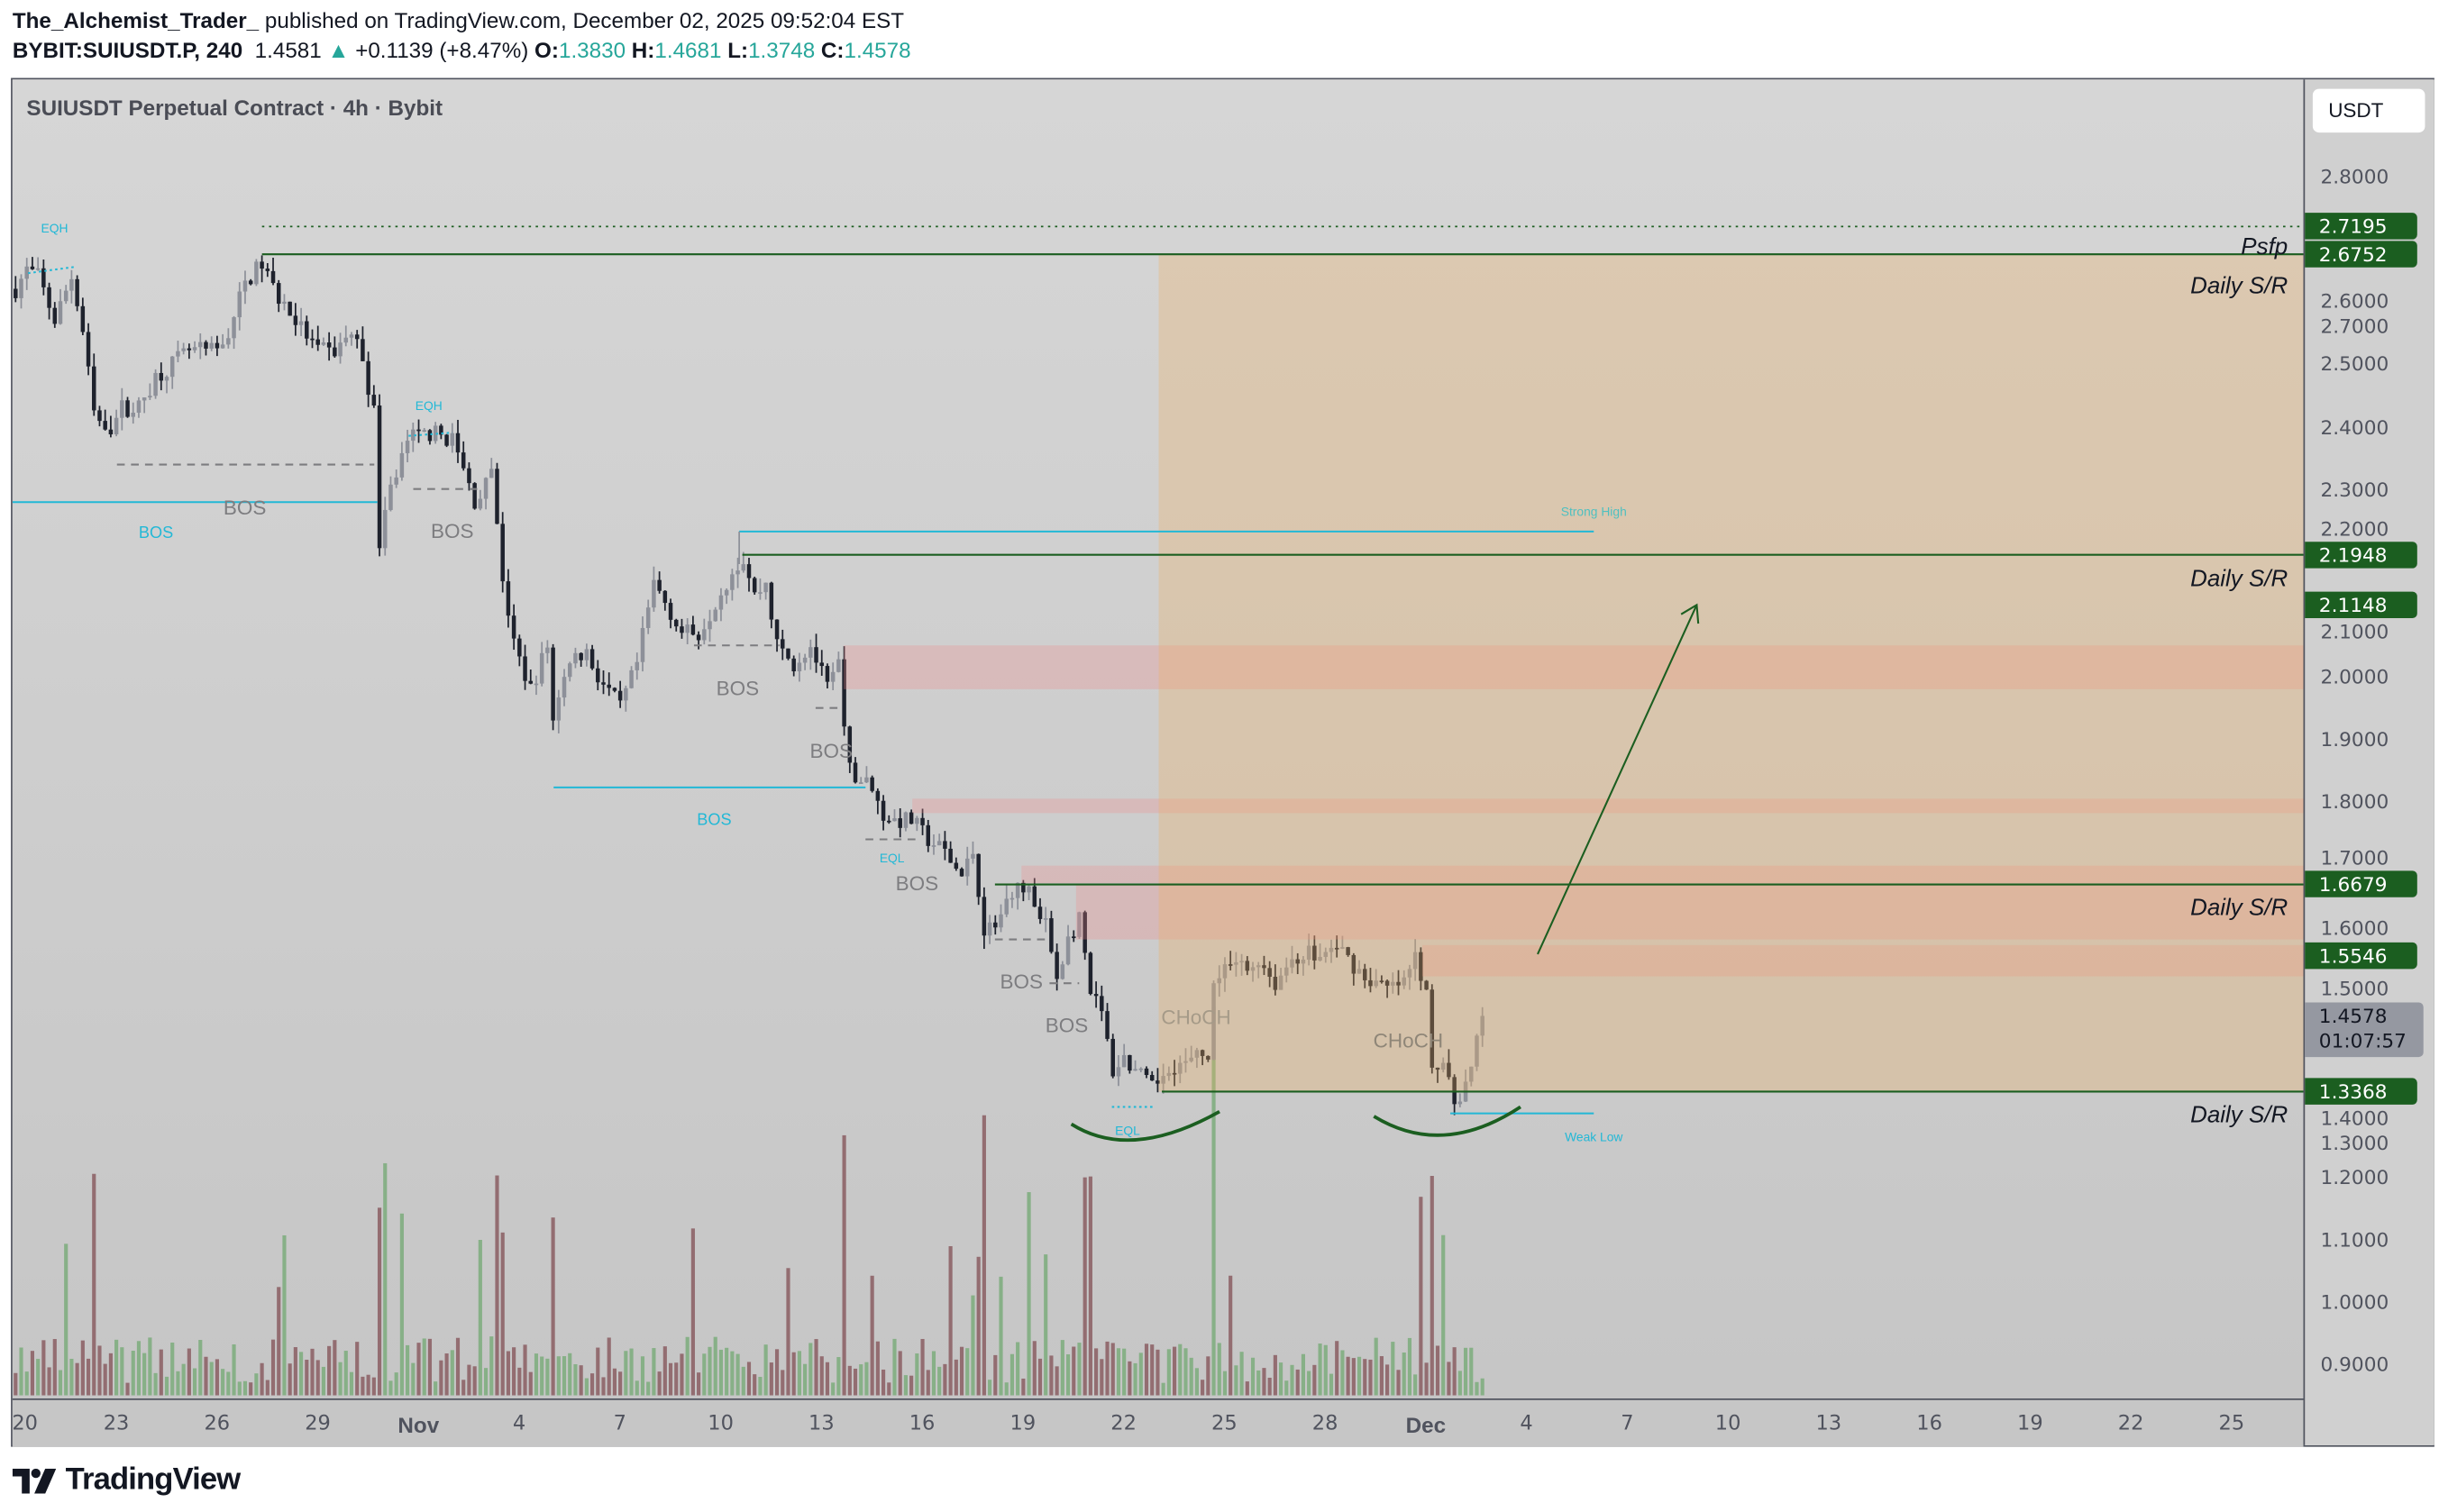 The height and width of the screenshot is (1512, 2439). I want to click on author-name: The_Alchemist_Trader_, so click(136, 20).